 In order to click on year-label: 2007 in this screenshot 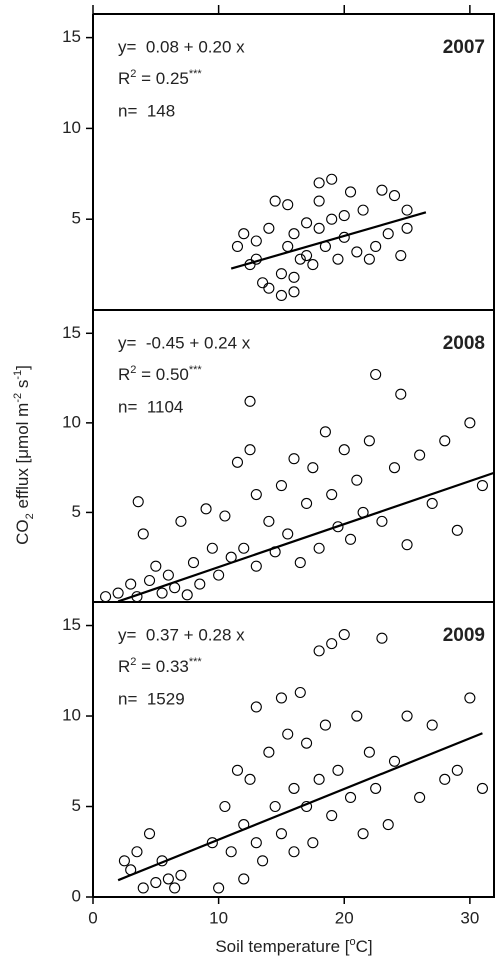, I will do `click(464, 47)`.